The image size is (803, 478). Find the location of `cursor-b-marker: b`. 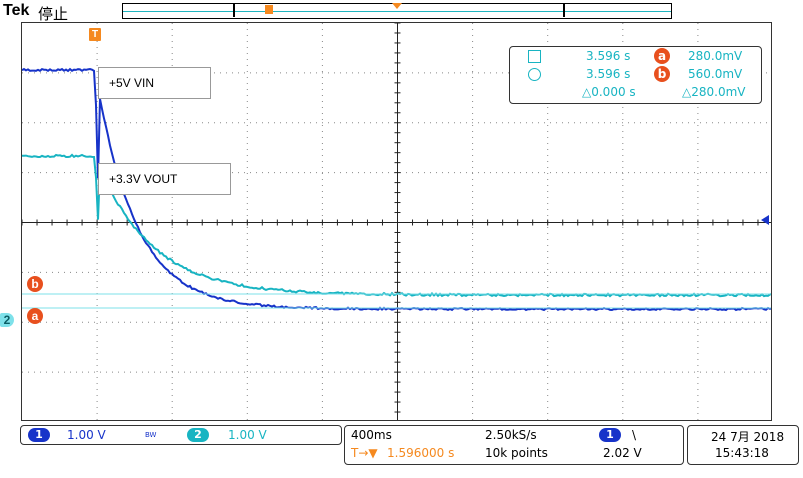

cursor-b-marker: b is located at coordinates (35, 284).